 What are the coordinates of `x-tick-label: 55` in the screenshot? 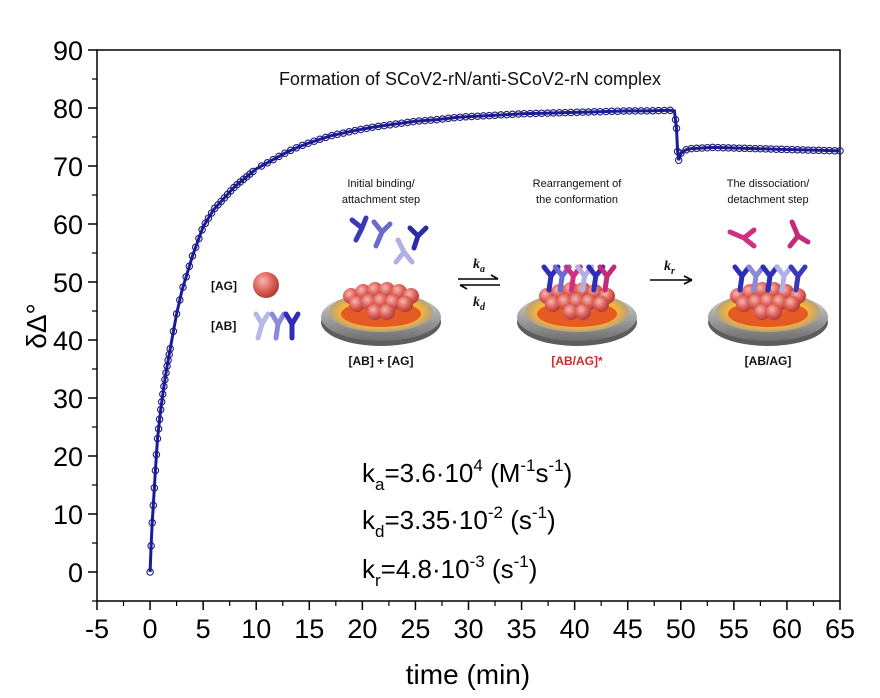 It's located at (734, 629).